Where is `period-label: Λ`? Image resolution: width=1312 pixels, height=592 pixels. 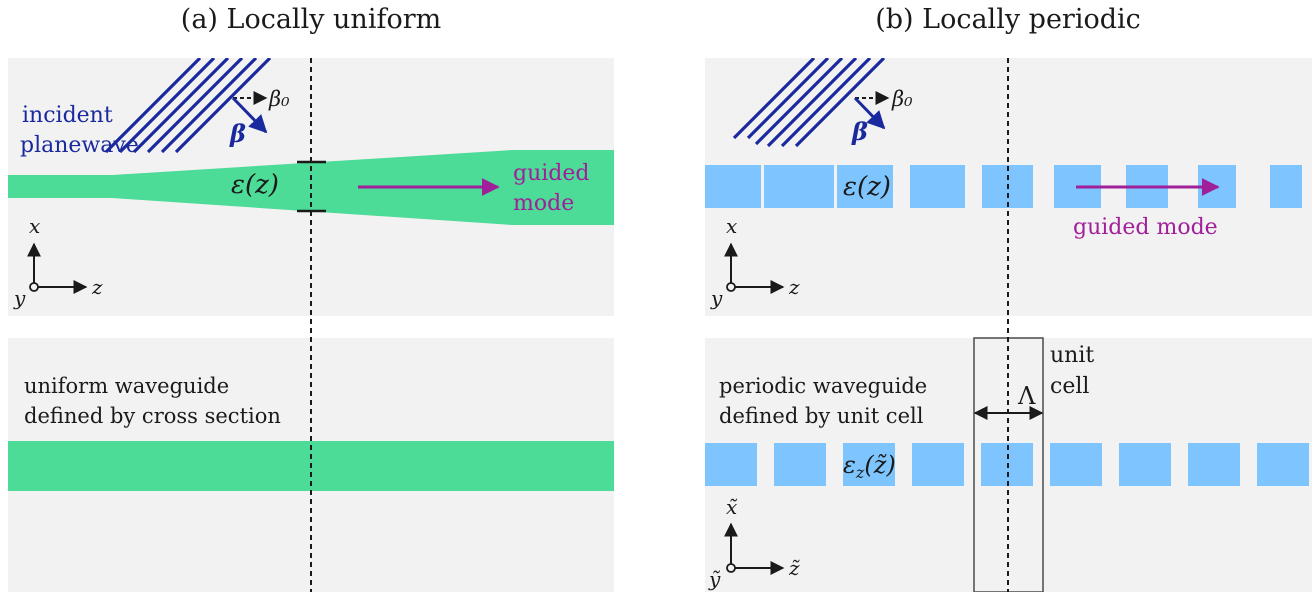
period-label: Λ is located at coordinates (1026, 396).